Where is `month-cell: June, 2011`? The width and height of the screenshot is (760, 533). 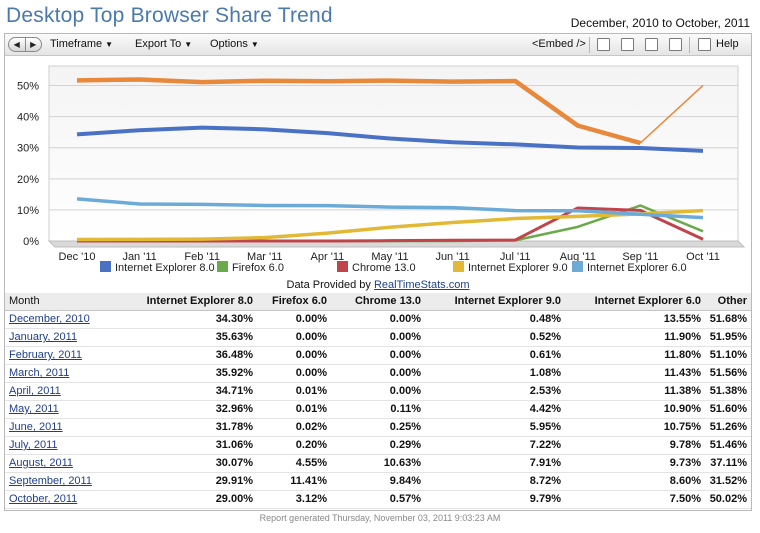 month-cell: June, 2011 is located at coordinates (65, 427).